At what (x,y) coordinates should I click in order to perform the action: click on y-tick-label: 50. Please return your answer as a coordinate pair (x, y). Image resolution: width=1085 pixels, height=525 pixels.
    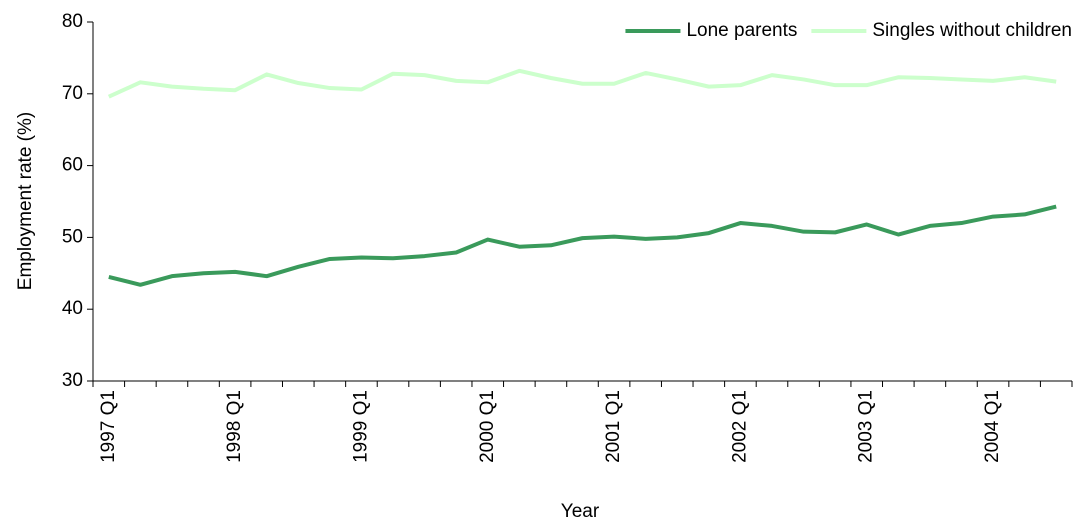
    Looking at the image, I should click on (72, 236).